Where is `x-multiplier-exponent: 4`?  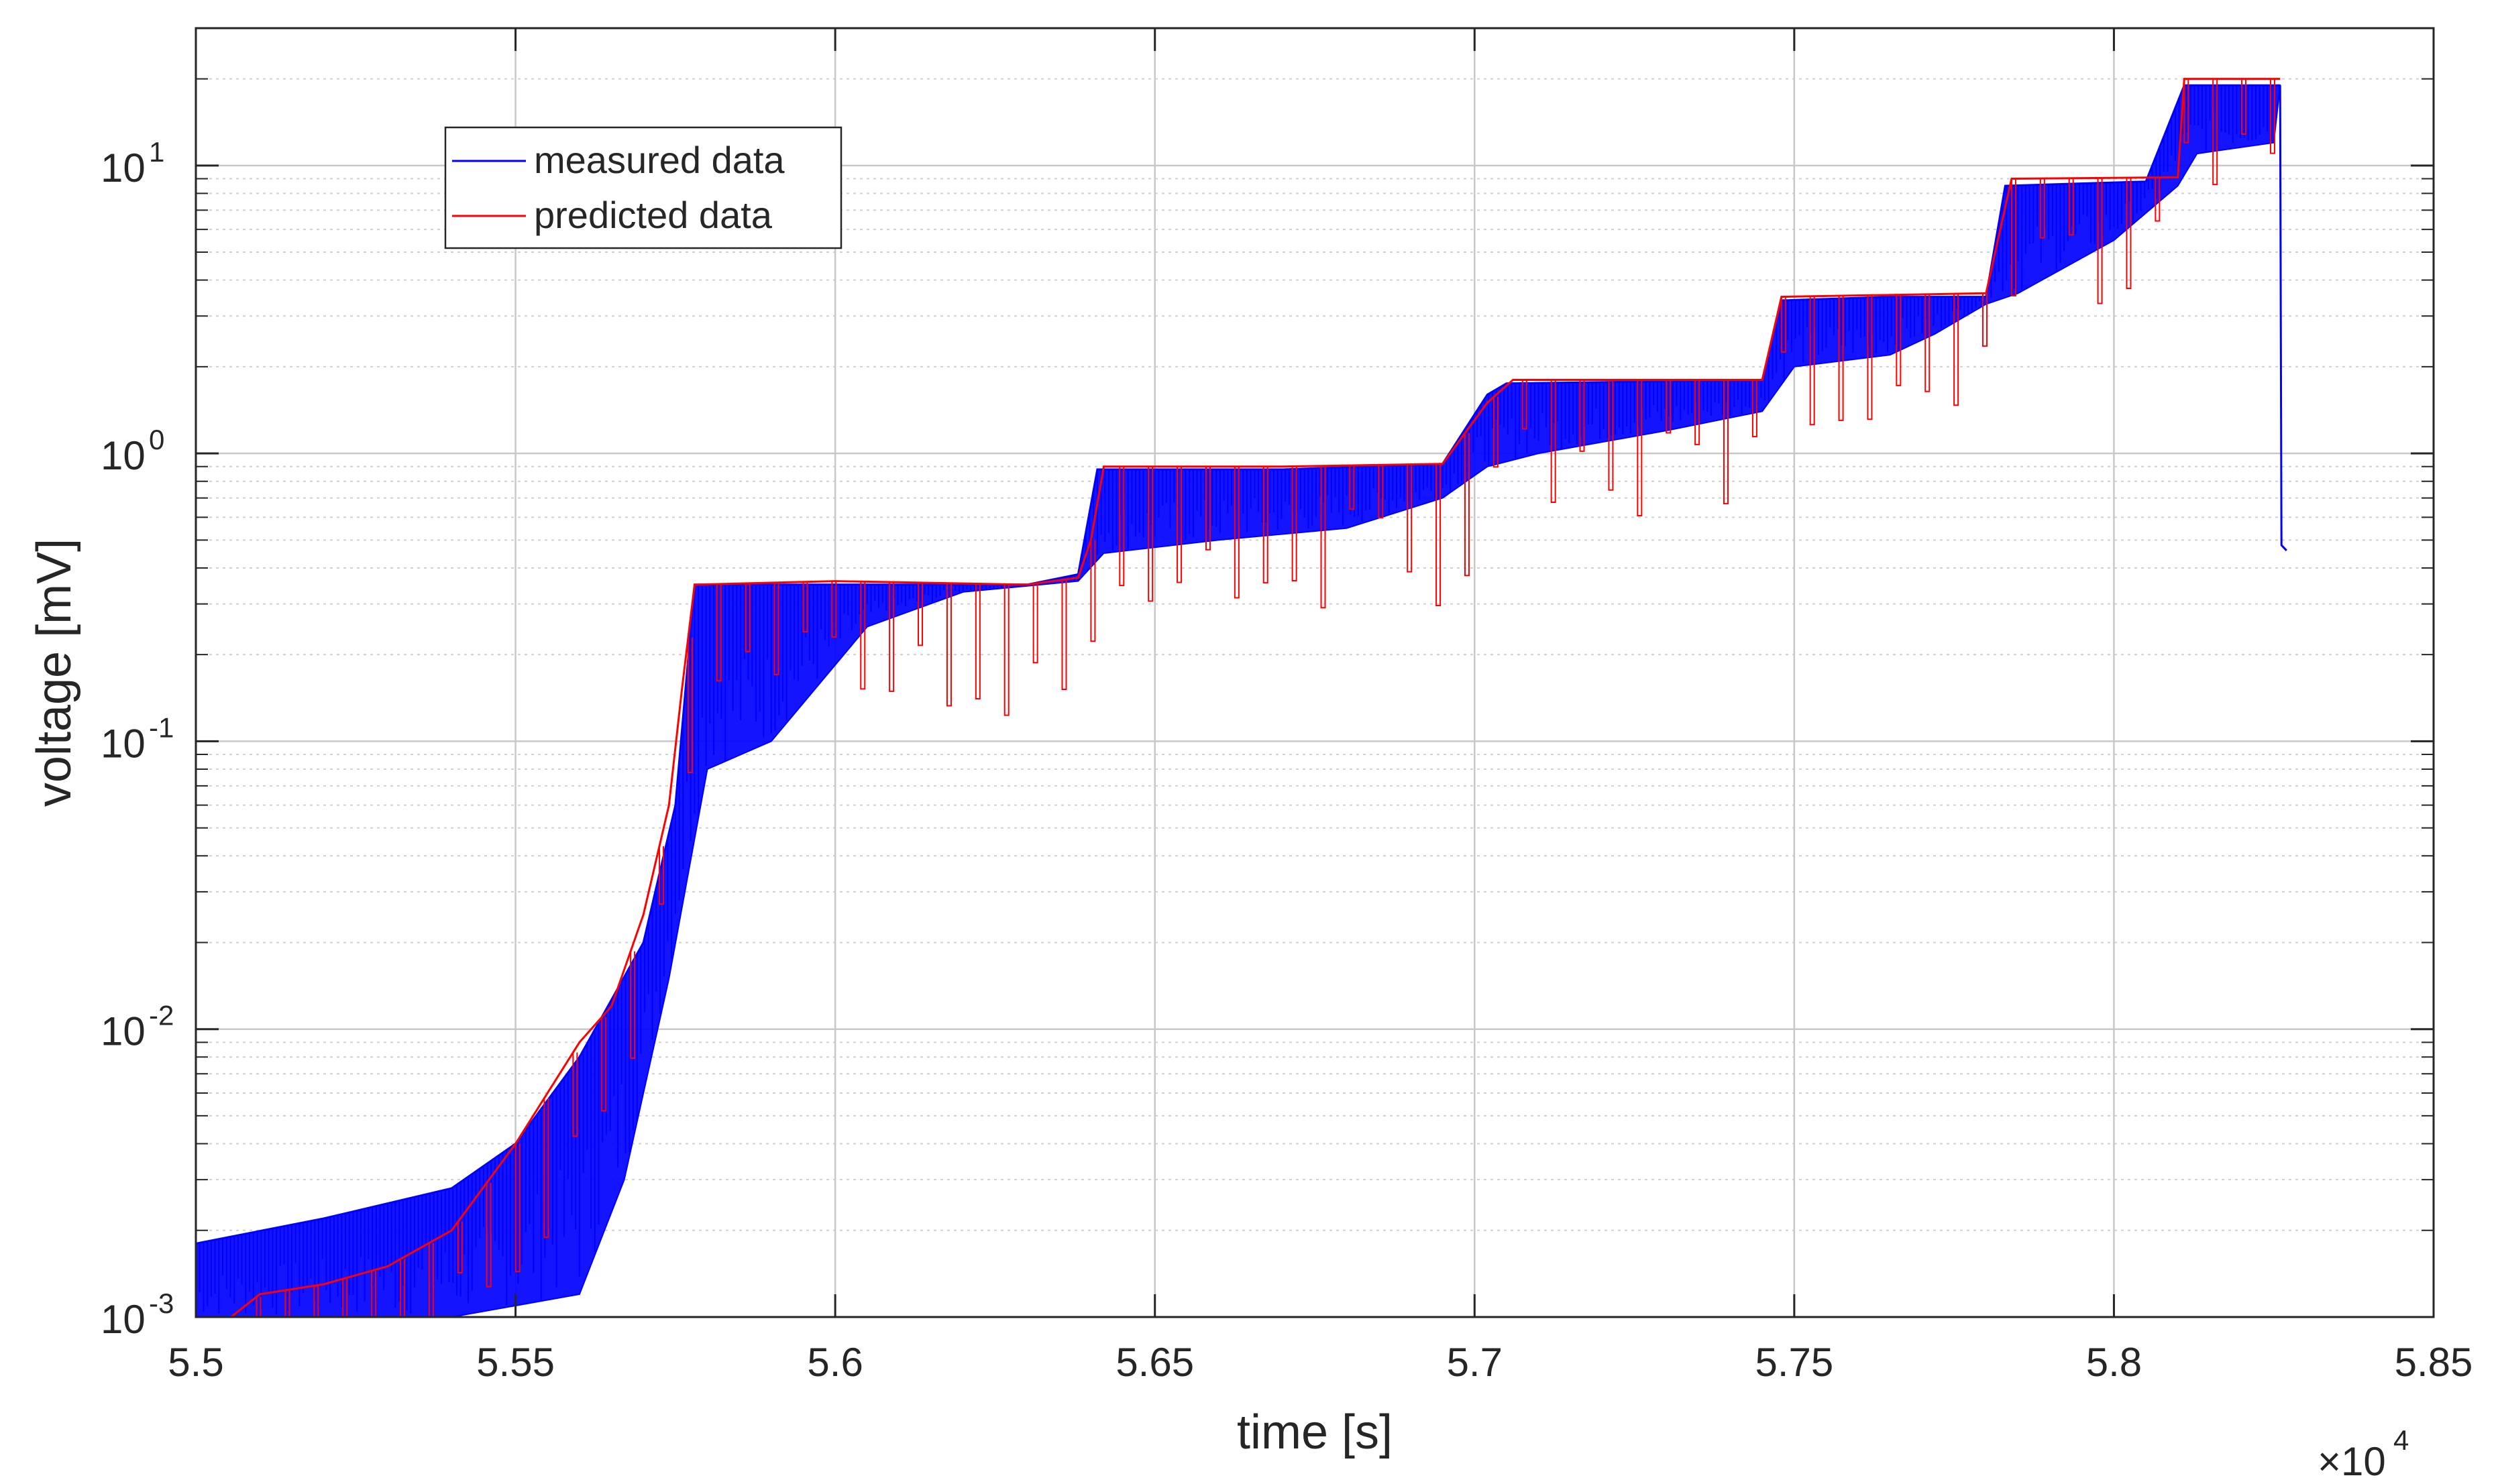 x-multiplier-exponent: 4 is located at coordinates (2401, 1440).